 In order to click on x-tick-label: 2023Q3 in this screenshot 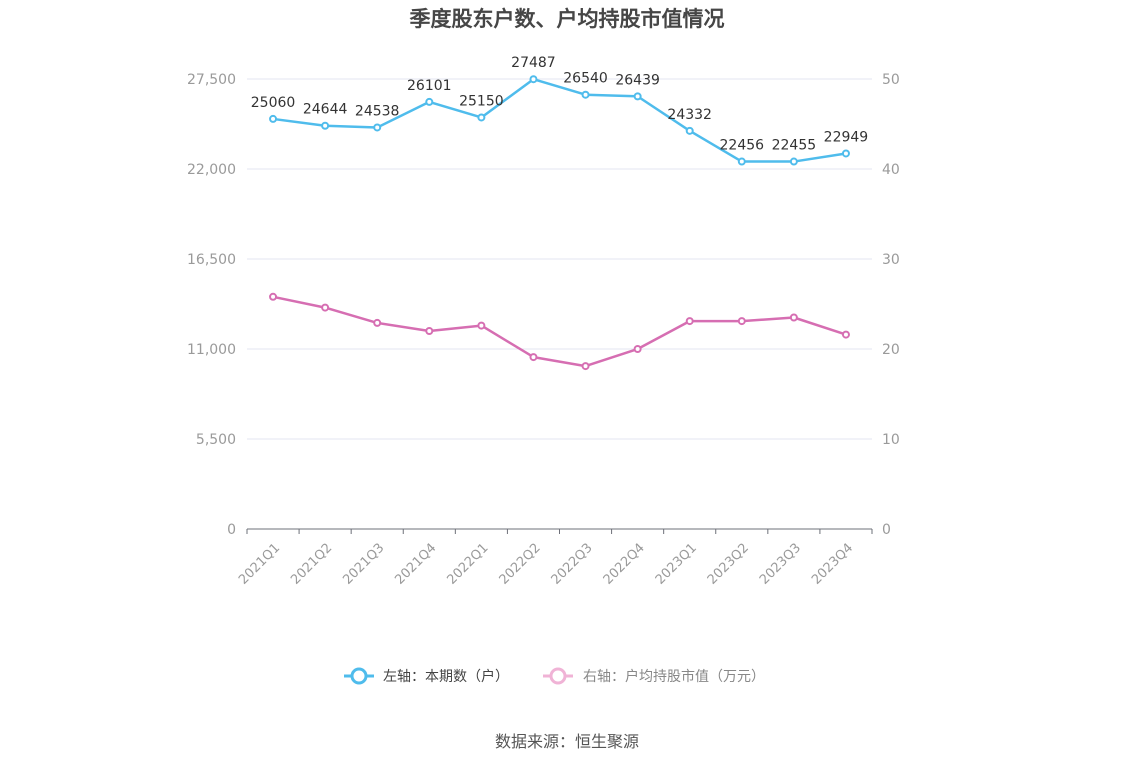, I will do `click(780, 564)`.